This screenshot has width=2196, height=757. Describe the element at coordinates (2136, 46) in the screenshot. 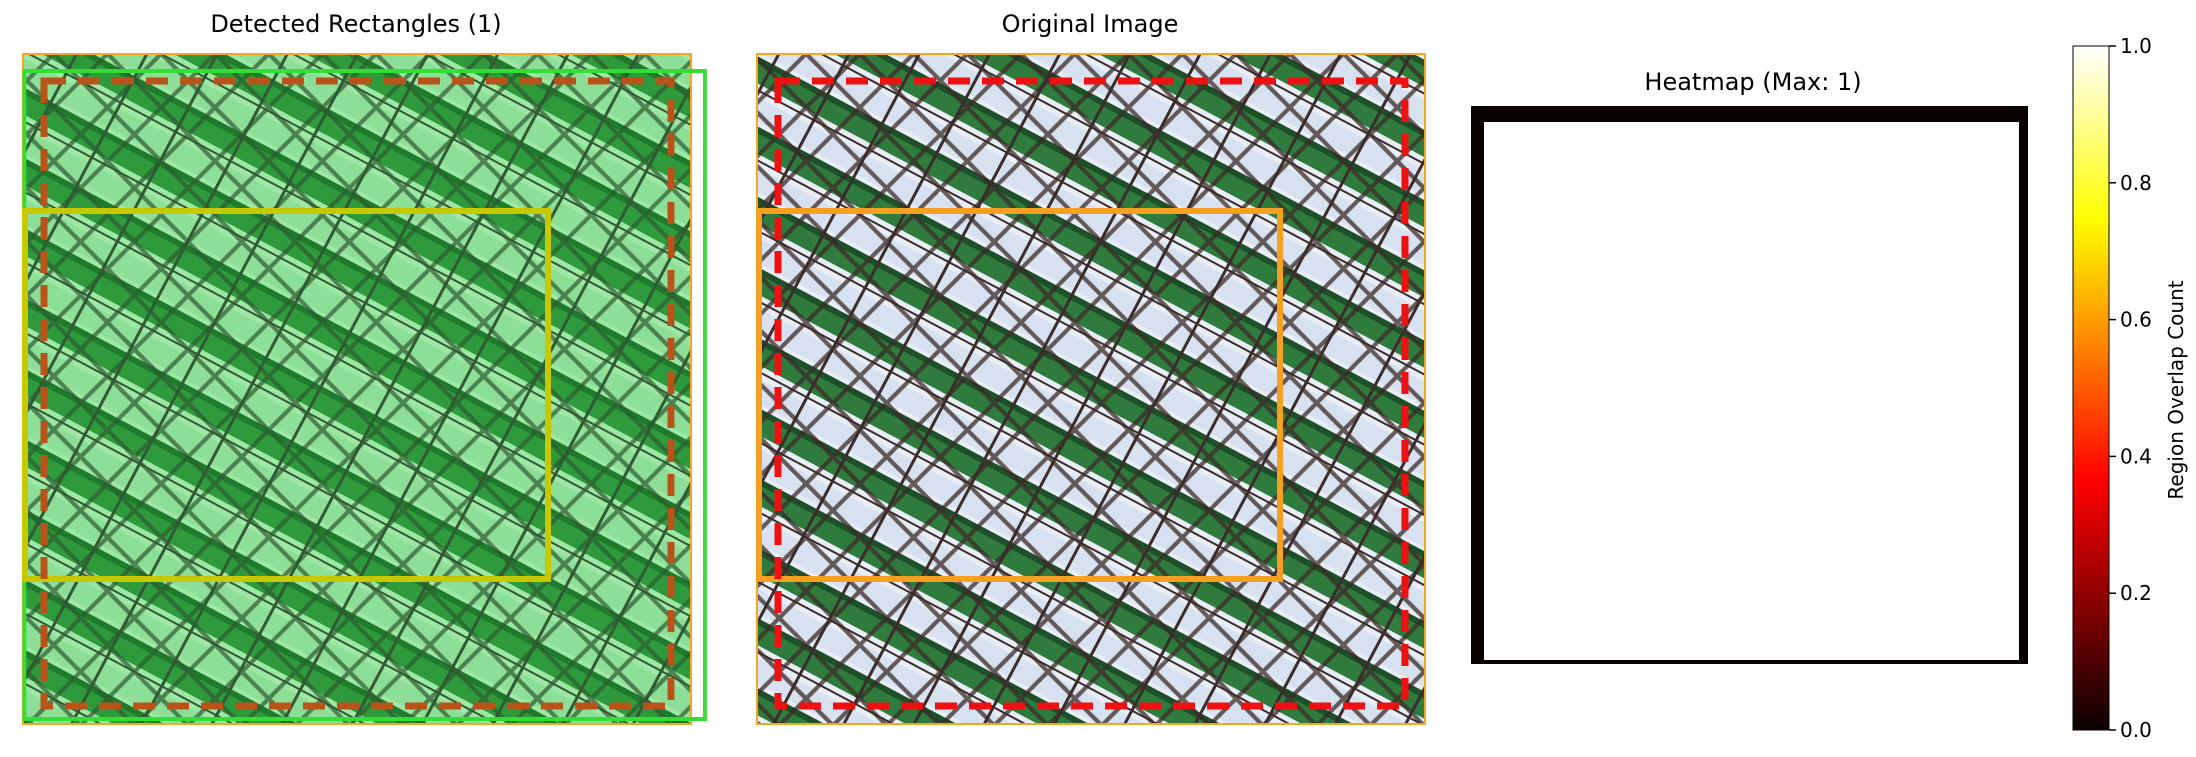

I see `colorbar-tick-label: 1.0` at that location.